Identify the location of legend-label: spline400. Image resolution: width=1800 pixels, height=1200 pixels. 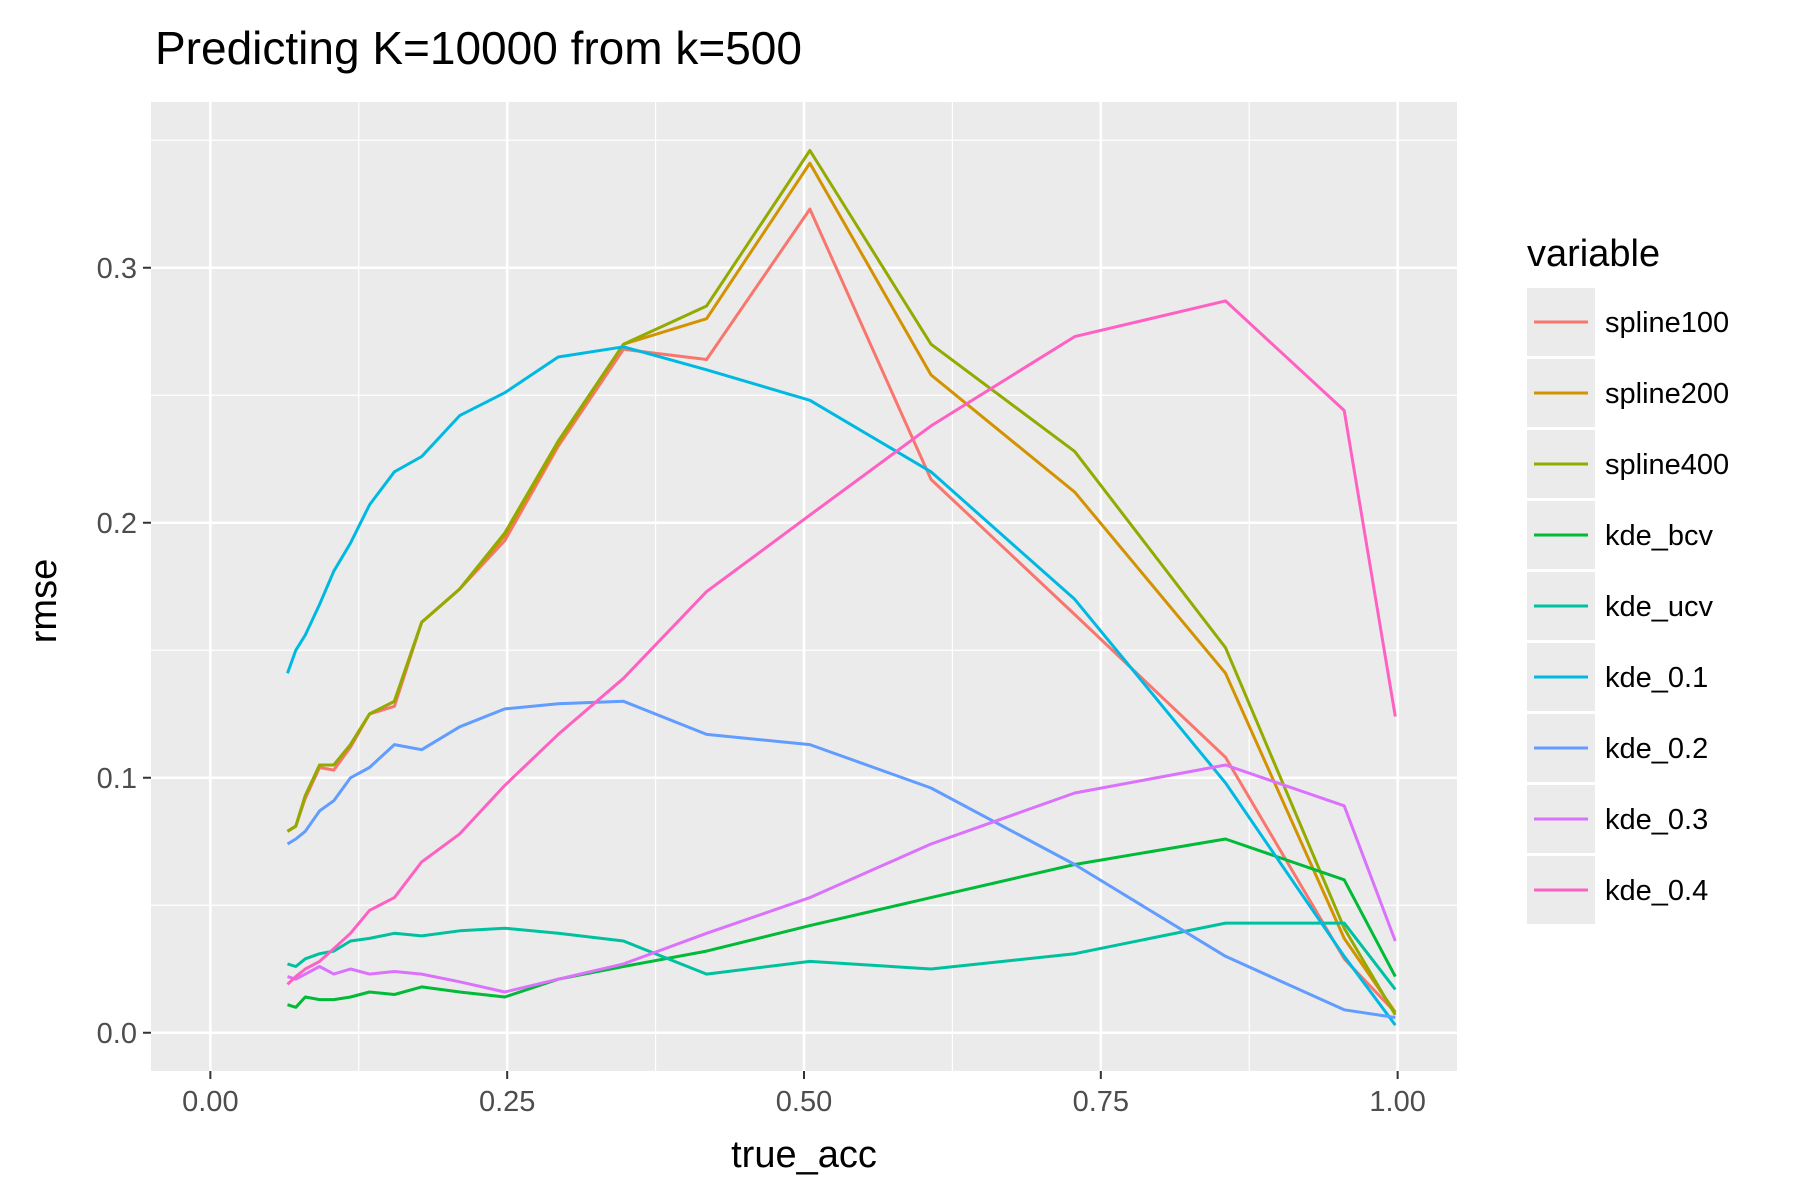
(1667, 465).